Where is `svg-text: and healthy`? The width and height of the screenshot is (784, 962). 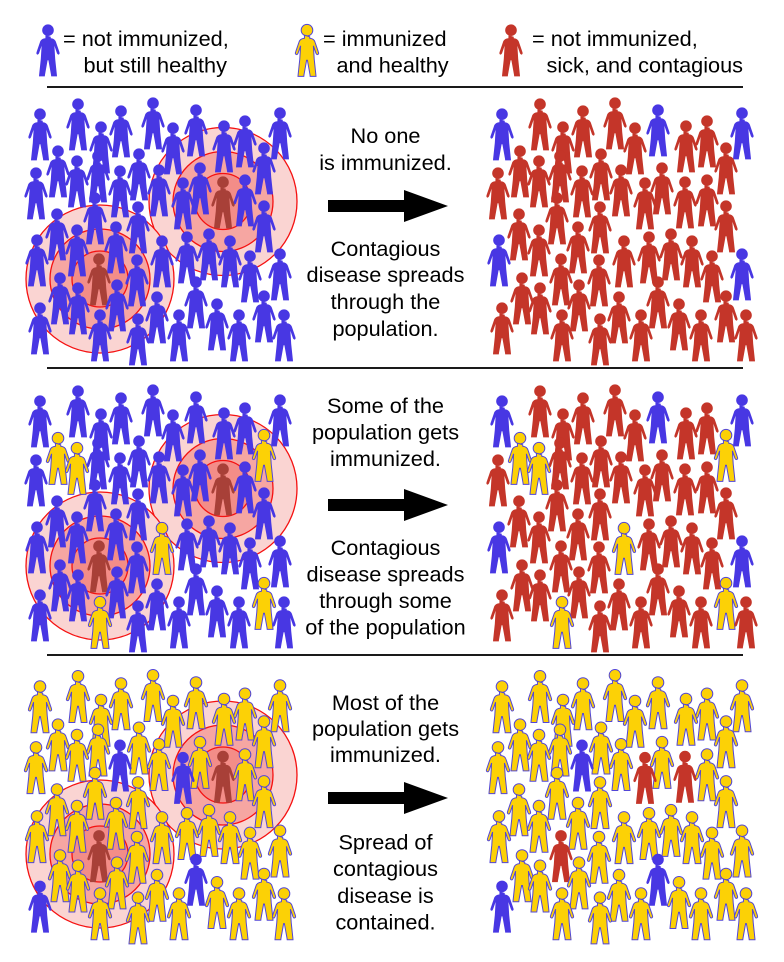 svg-text: and healthy is located at coordinates (393, 65).